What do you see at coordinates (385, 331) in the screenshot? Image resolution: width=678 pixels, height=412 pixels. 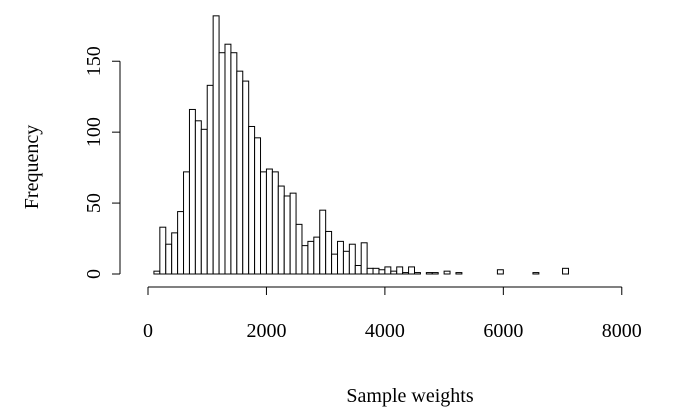 I see `x-tick-label: 4000` at bounding box center [385, 331].